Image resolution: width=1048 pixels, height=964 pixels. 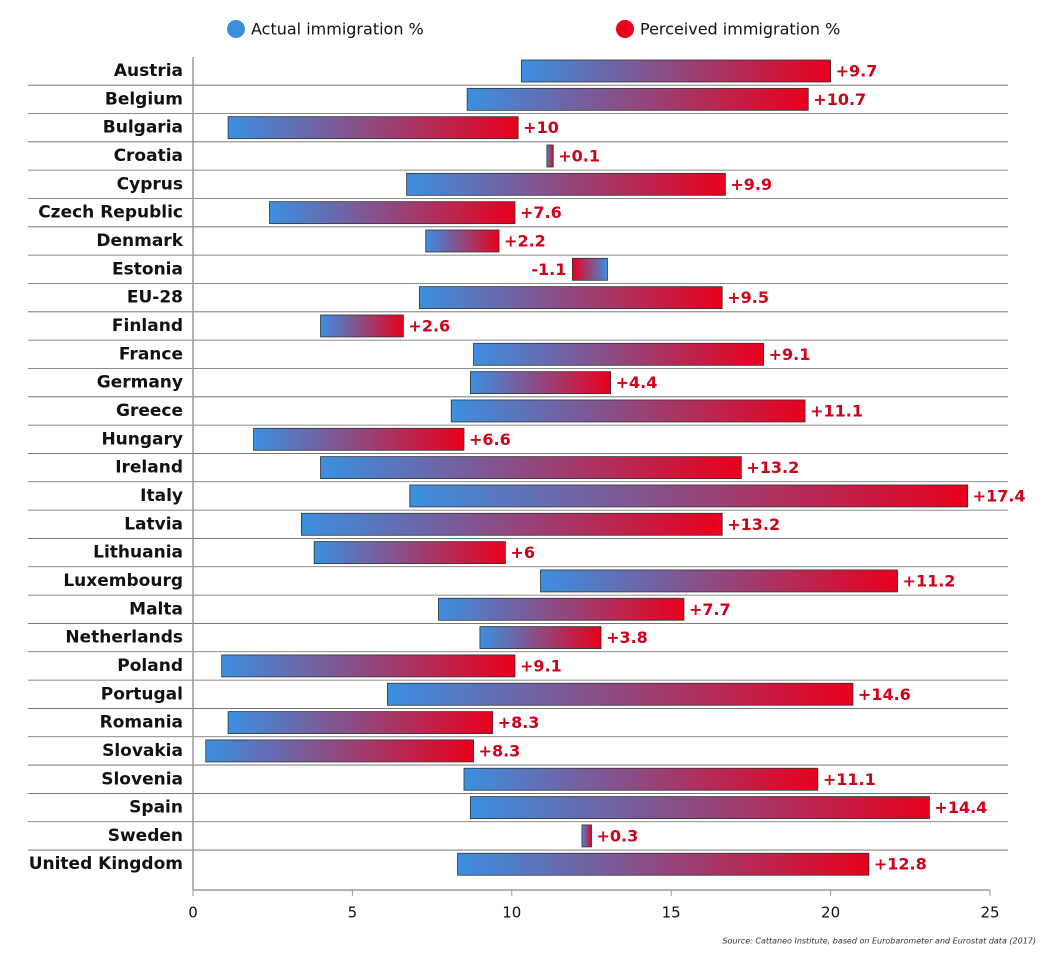 What do you see at coordinates (139, 241) in the screenshot?
I see `category-label: Denmark` at bounding box center [139, 241].